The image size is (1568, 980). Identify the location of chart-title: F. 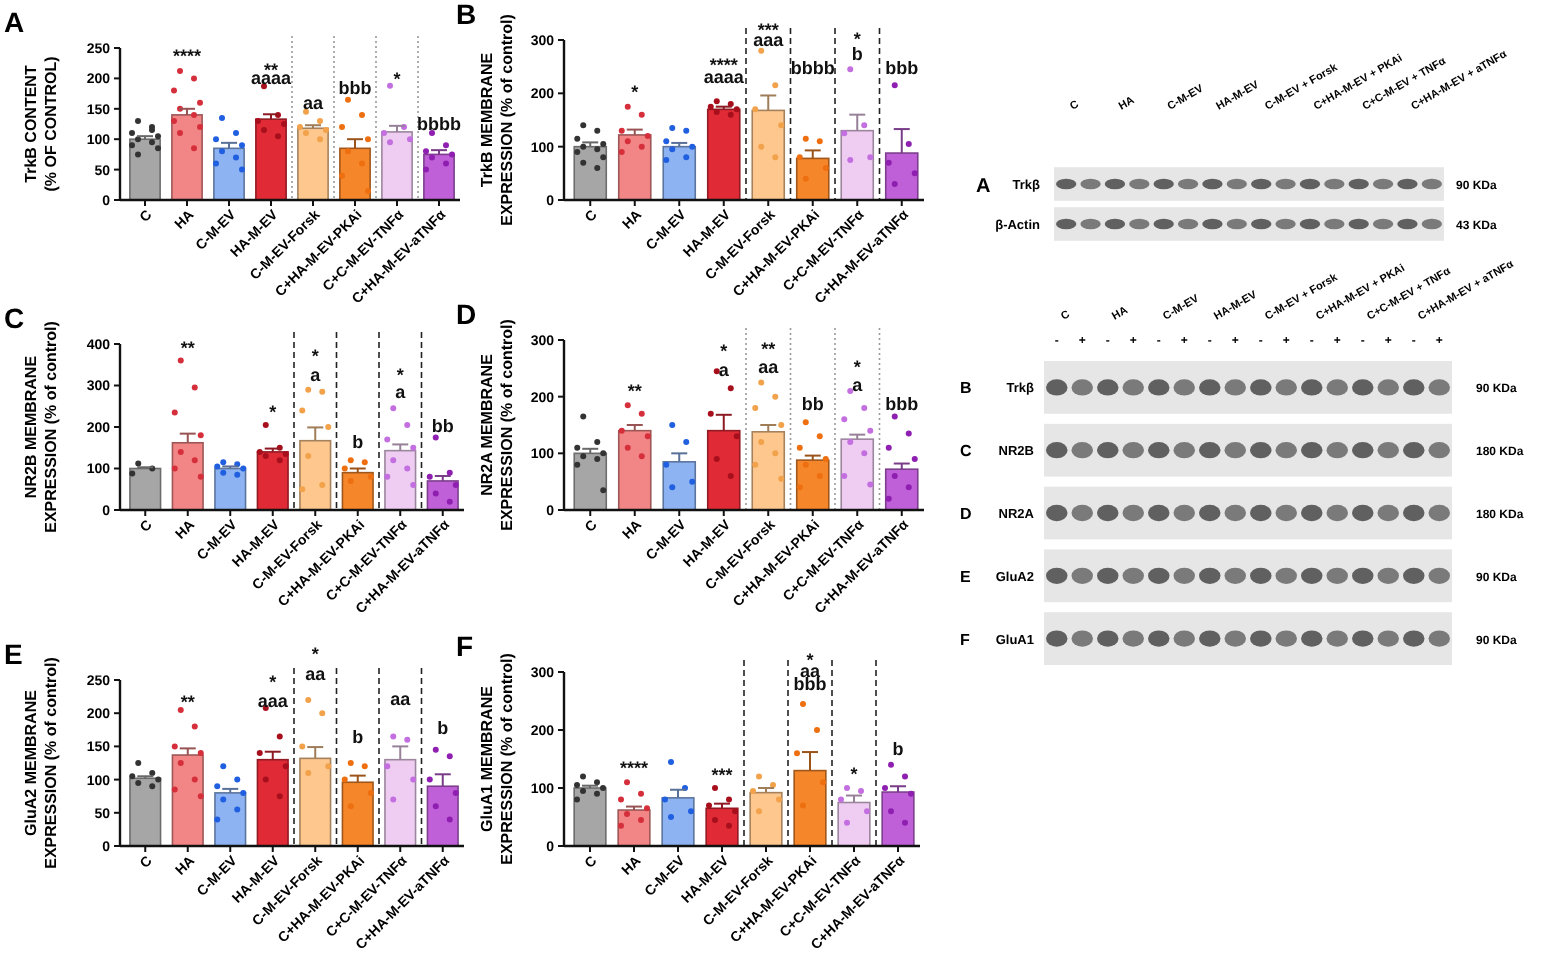
(465, 646).